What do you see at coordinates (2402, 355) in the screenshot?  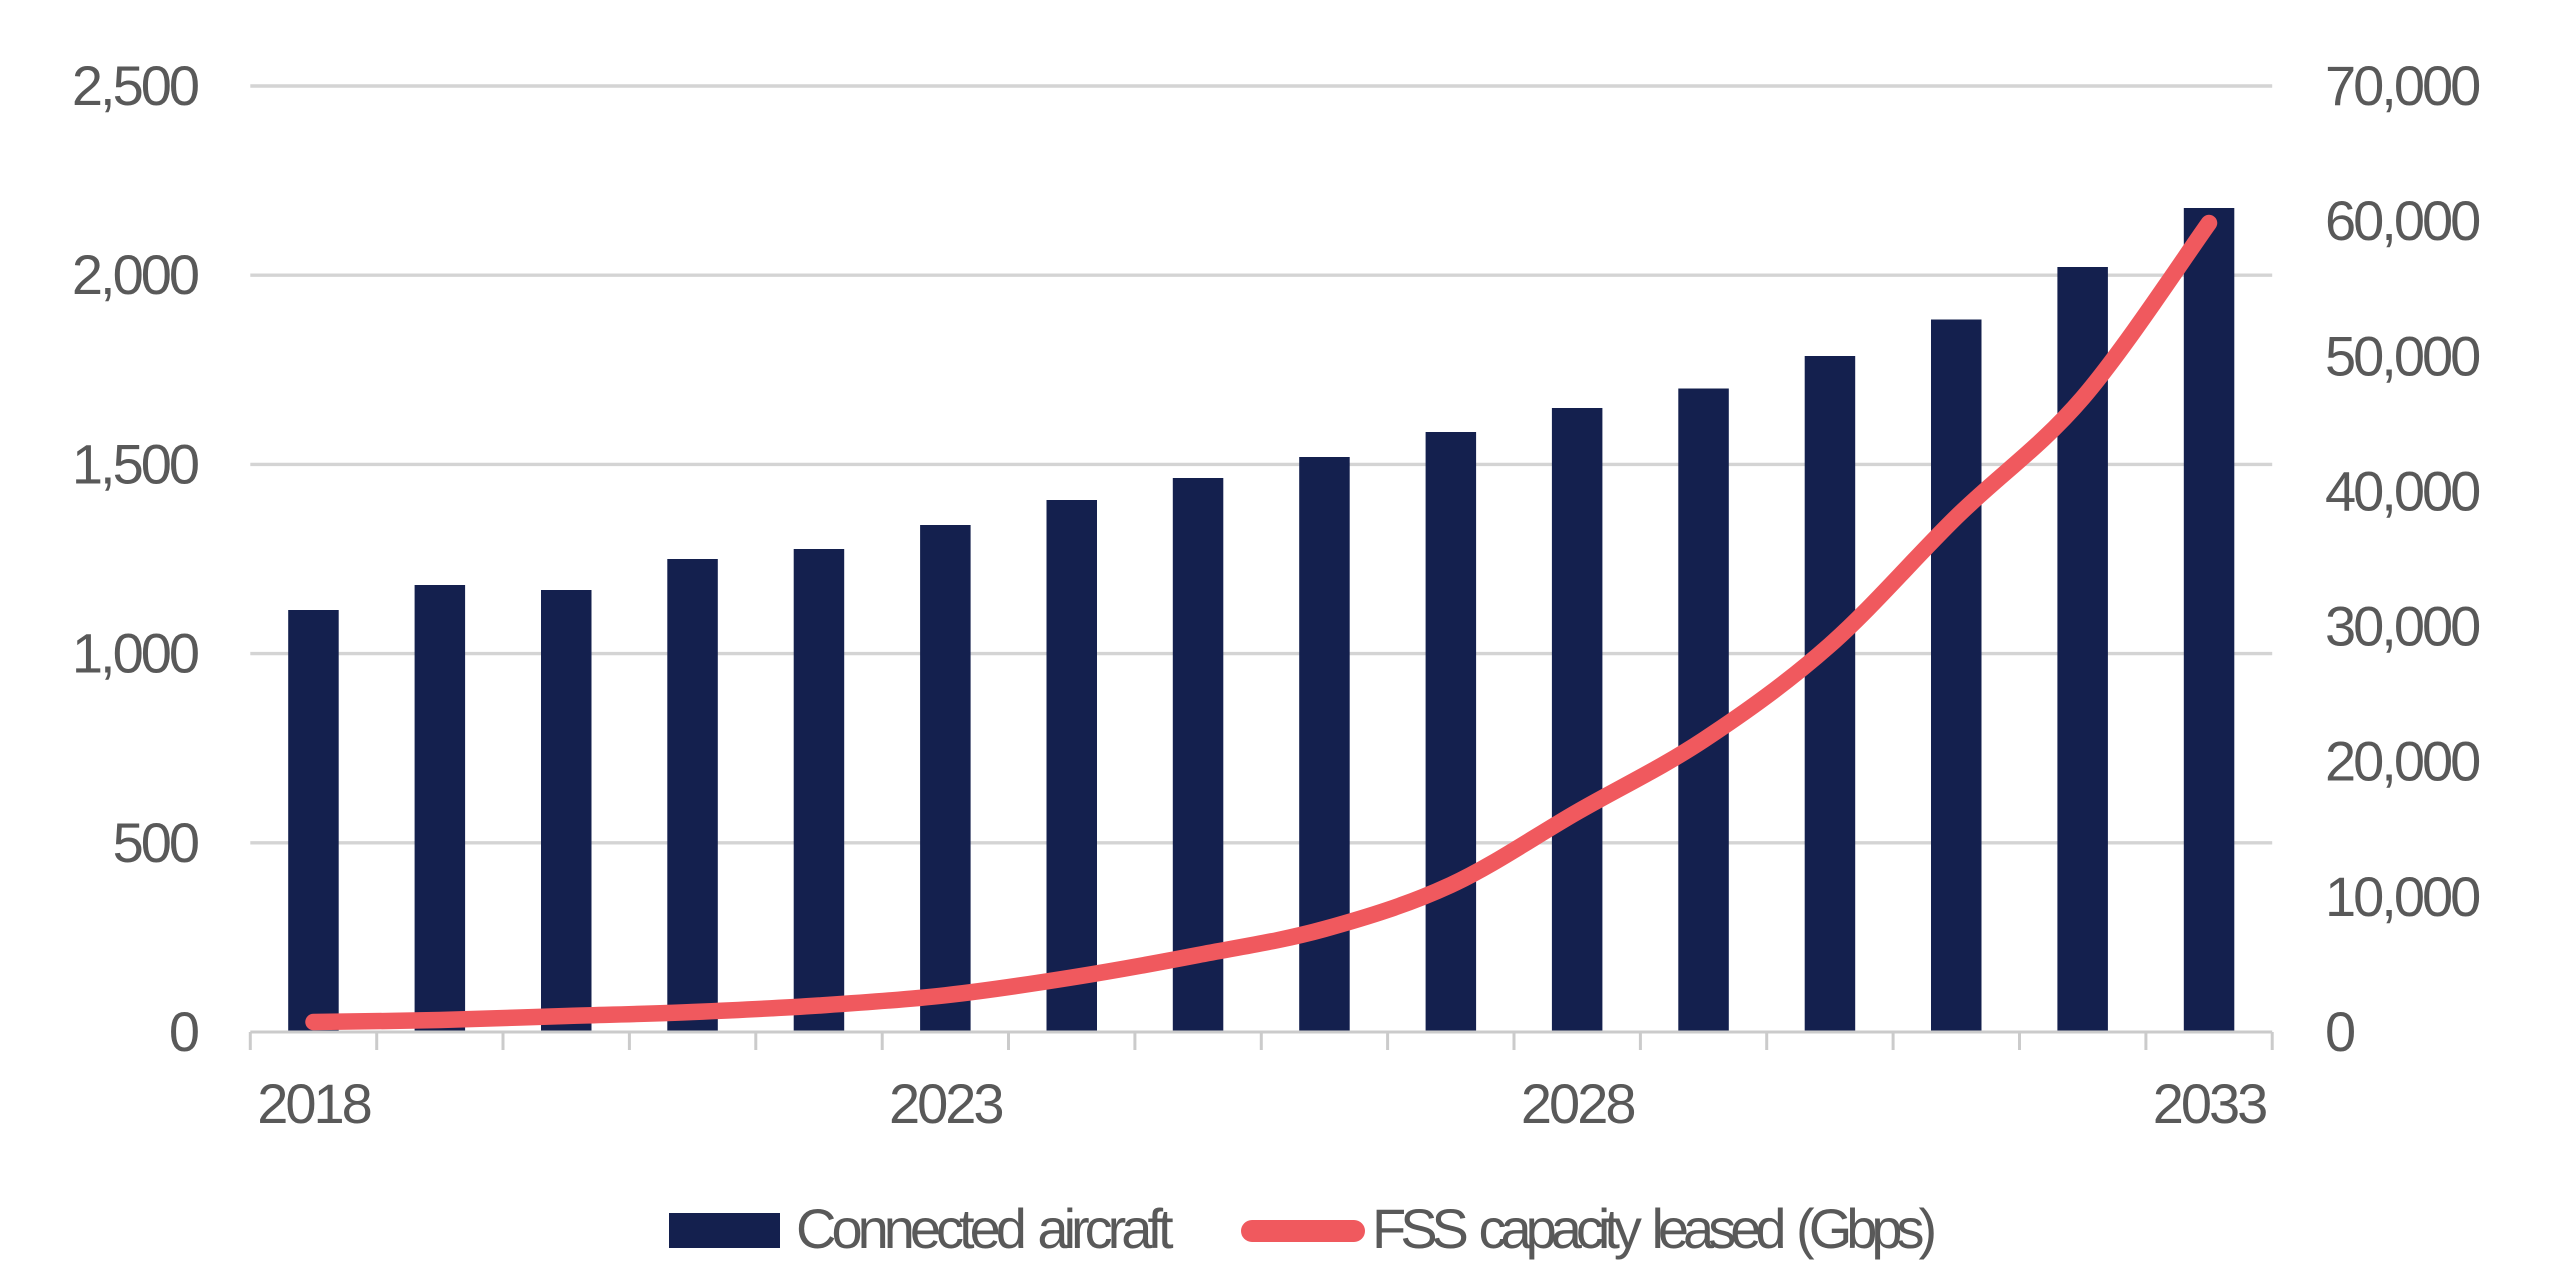 I see `svg-text: 50,000` at bounding box center [2402, 355].